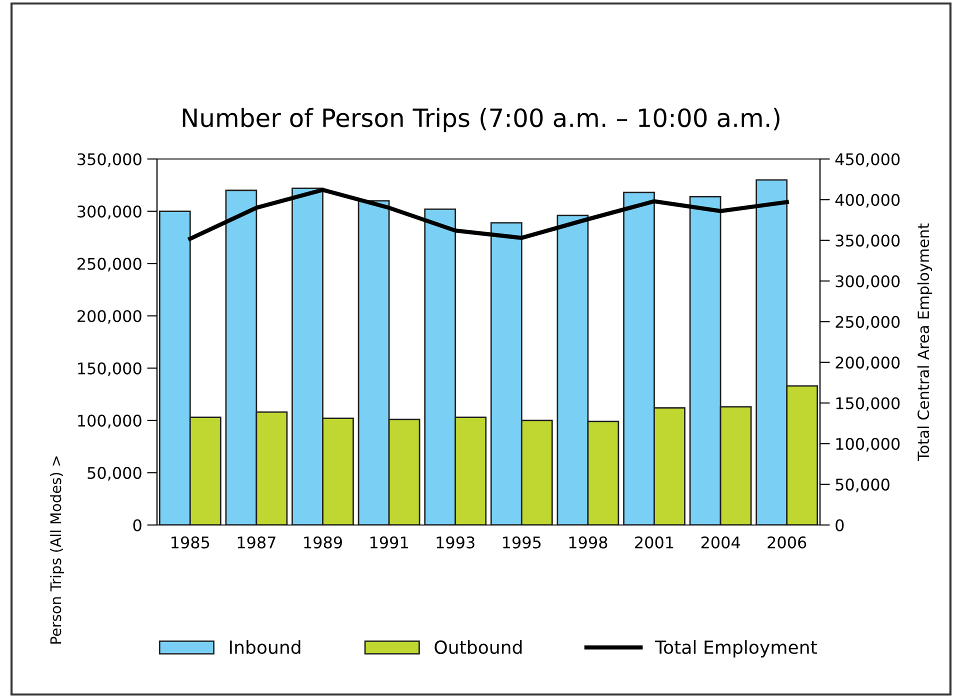 The width and height of the screenshot is (962, 698). Describe the element at coordinates (840, 525) in the screenshot. I see `y2-tick-label: 0` at that location.